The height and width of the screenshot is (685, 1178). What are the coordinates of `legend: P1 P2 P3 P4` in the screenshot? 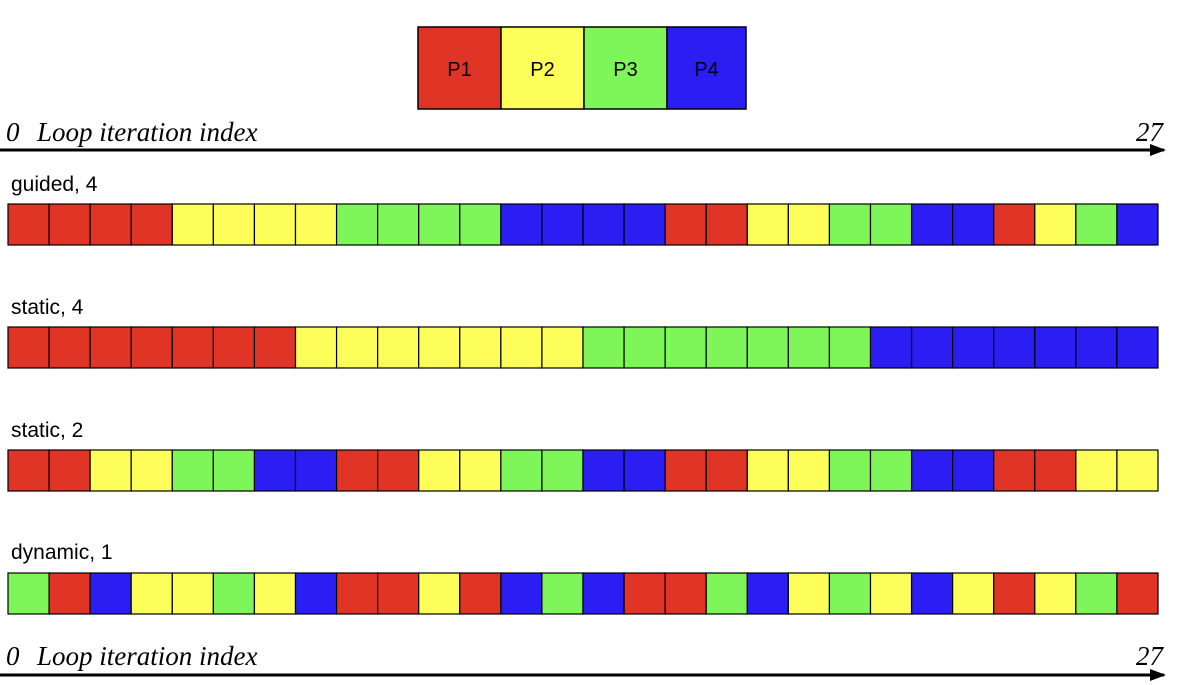 It's located at (582, 68).